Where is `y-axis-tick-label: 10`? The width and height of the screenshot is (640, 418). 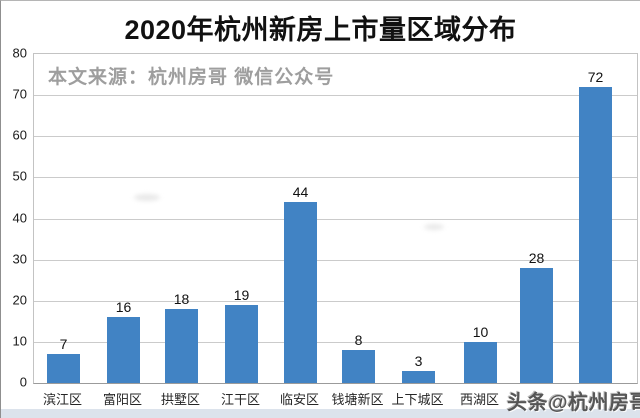 y-axis-tick-label: 10 is located at coordinates (19, 341).